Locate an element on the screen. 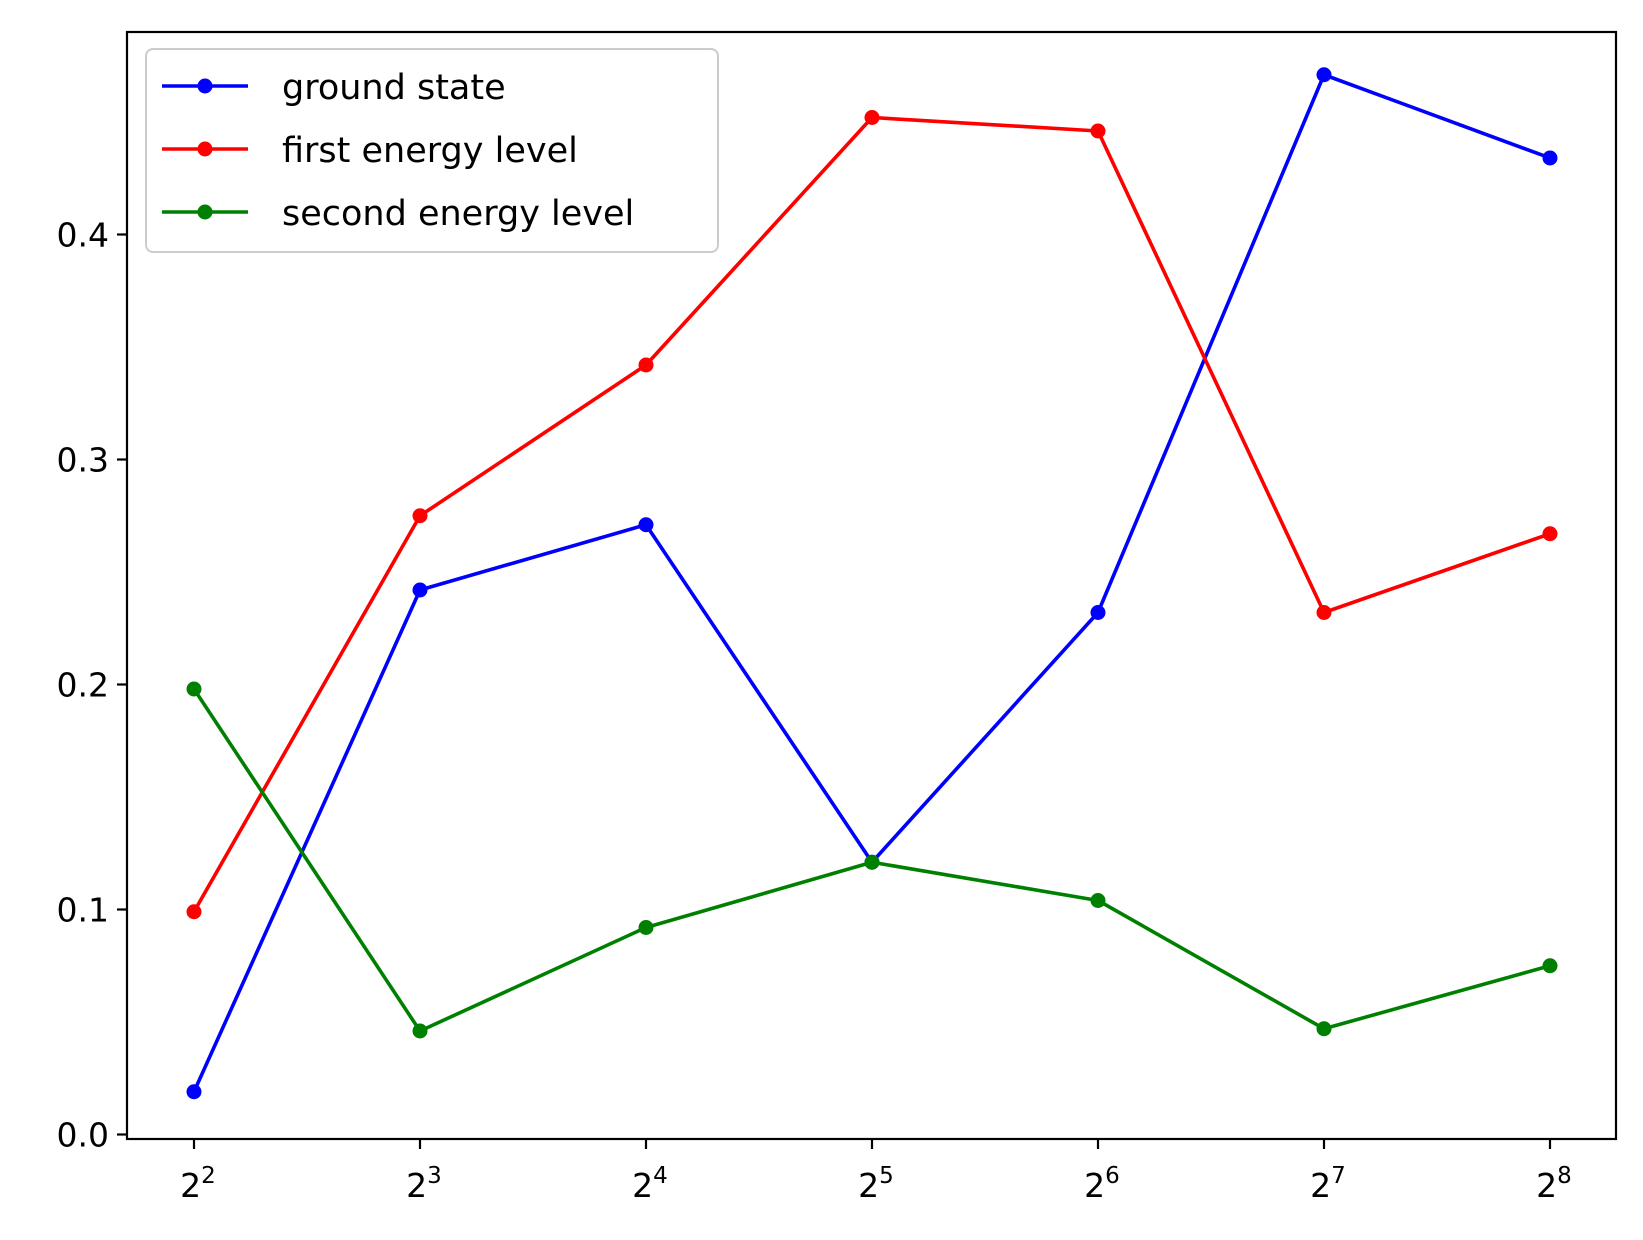 The width and height of the screenshot is (1643, 1240). x-tick-label: 25 is located at coordinates (876, 1184).